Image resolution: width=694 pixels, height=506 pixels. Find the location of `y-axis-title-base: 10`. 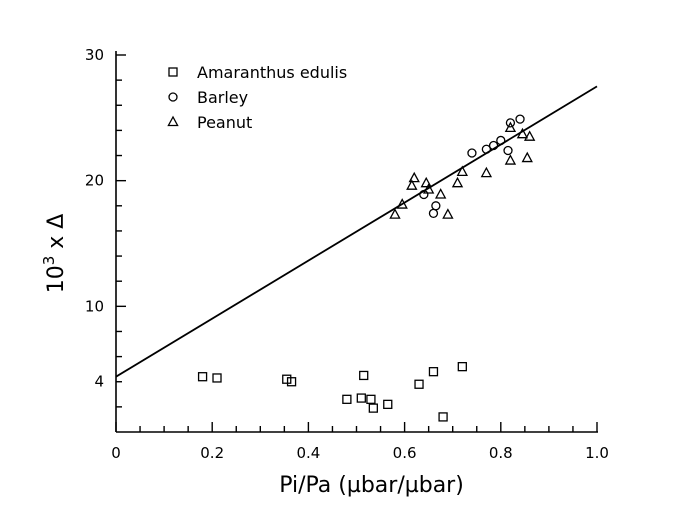

y-axis-title-base: 10 is located at coordinates (56, 279).